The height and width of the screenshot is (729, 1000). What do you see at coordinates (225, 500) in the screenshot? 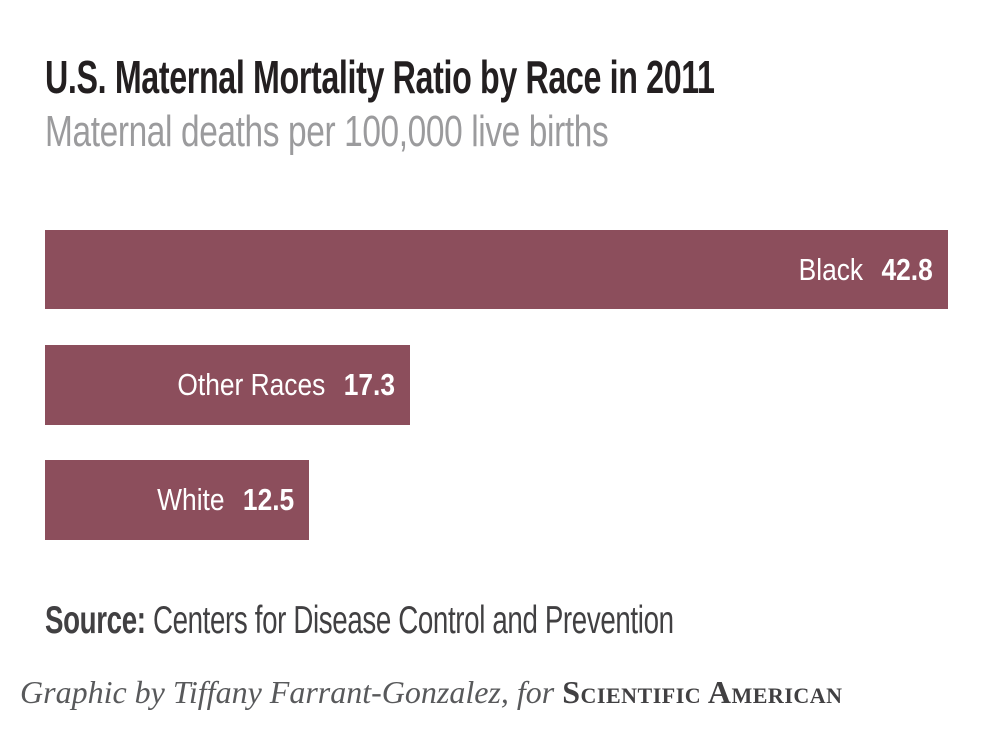
I see `bar-white-label: White 12.5` at bounding box center [225, 500].